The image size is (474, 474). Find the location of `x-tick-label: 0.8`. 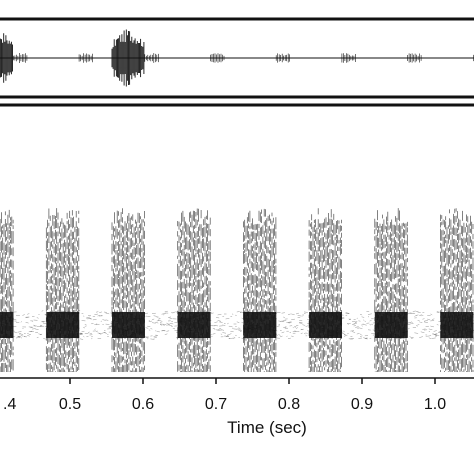

x-tick-label: 0.8 is located at coordinates (289, 404).